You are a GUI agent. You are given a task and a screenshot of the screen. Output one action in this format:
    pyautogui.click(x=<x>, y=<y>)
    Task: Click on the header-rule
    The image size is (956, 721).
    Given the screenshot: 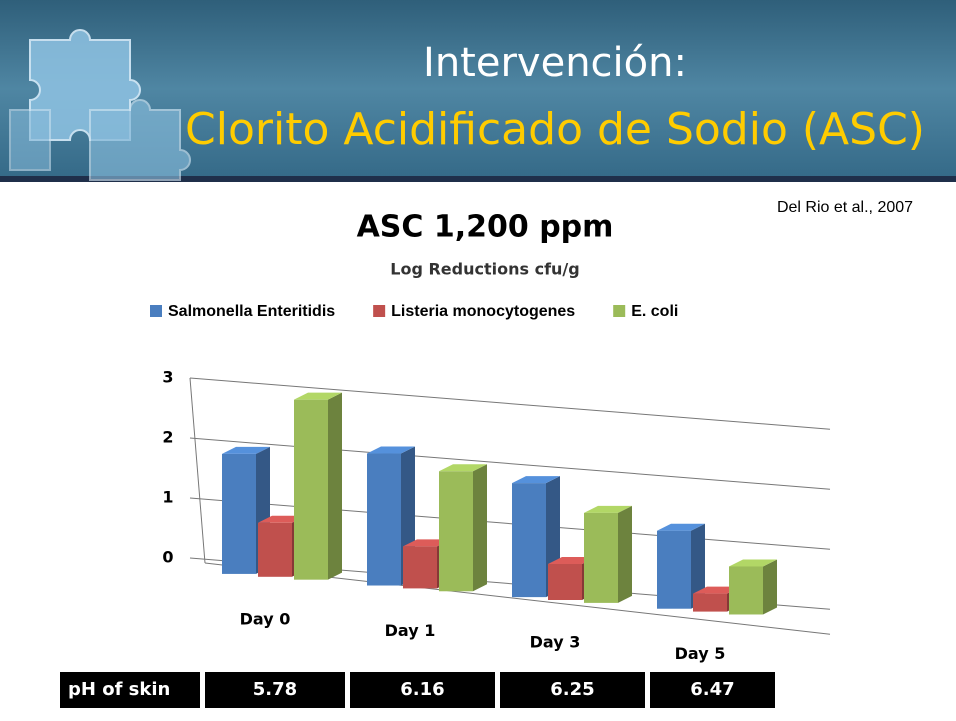 What is the action you would take?
    pyautogui.click(x=478, y=179)
    